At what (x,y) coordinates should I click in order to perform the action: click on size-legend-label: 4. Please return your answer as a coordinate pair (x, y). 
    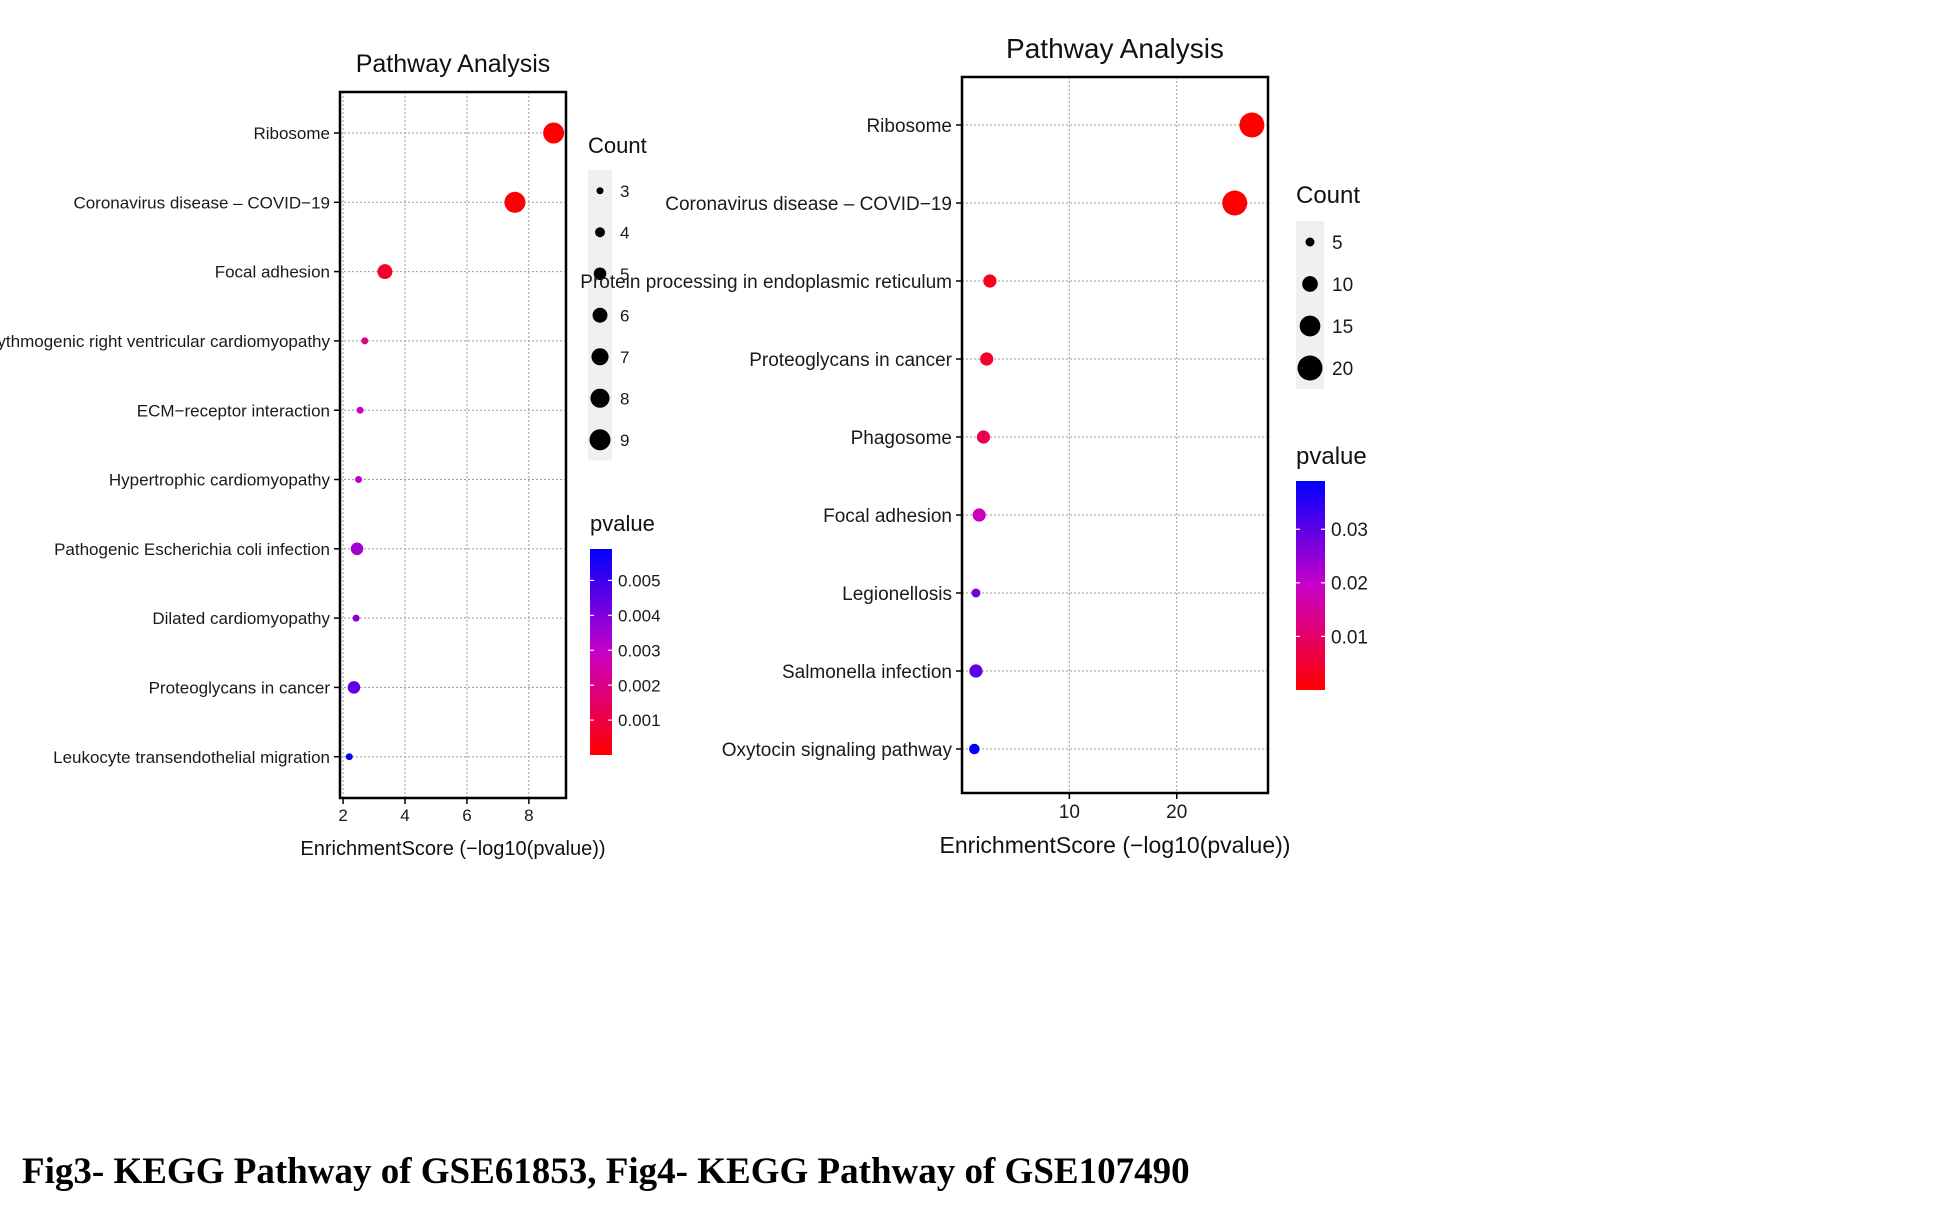
    Looking at the image, I should click on (624, 232).